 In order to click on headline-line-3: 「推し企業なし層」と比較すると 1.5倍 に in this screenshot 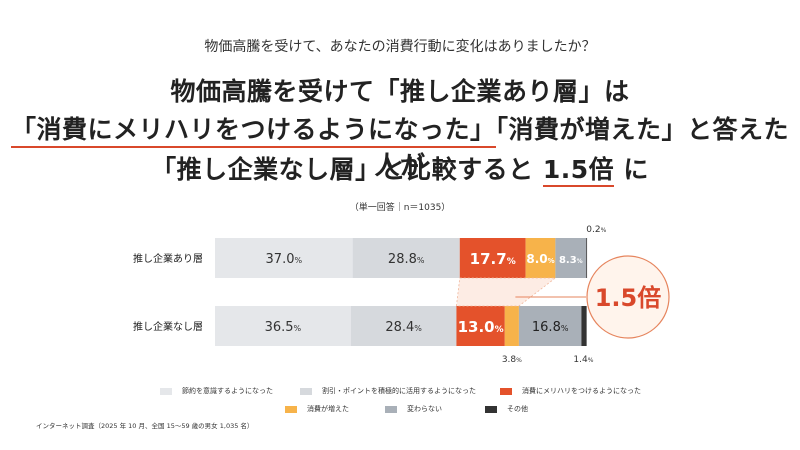, I will do `click(400, 168)`.